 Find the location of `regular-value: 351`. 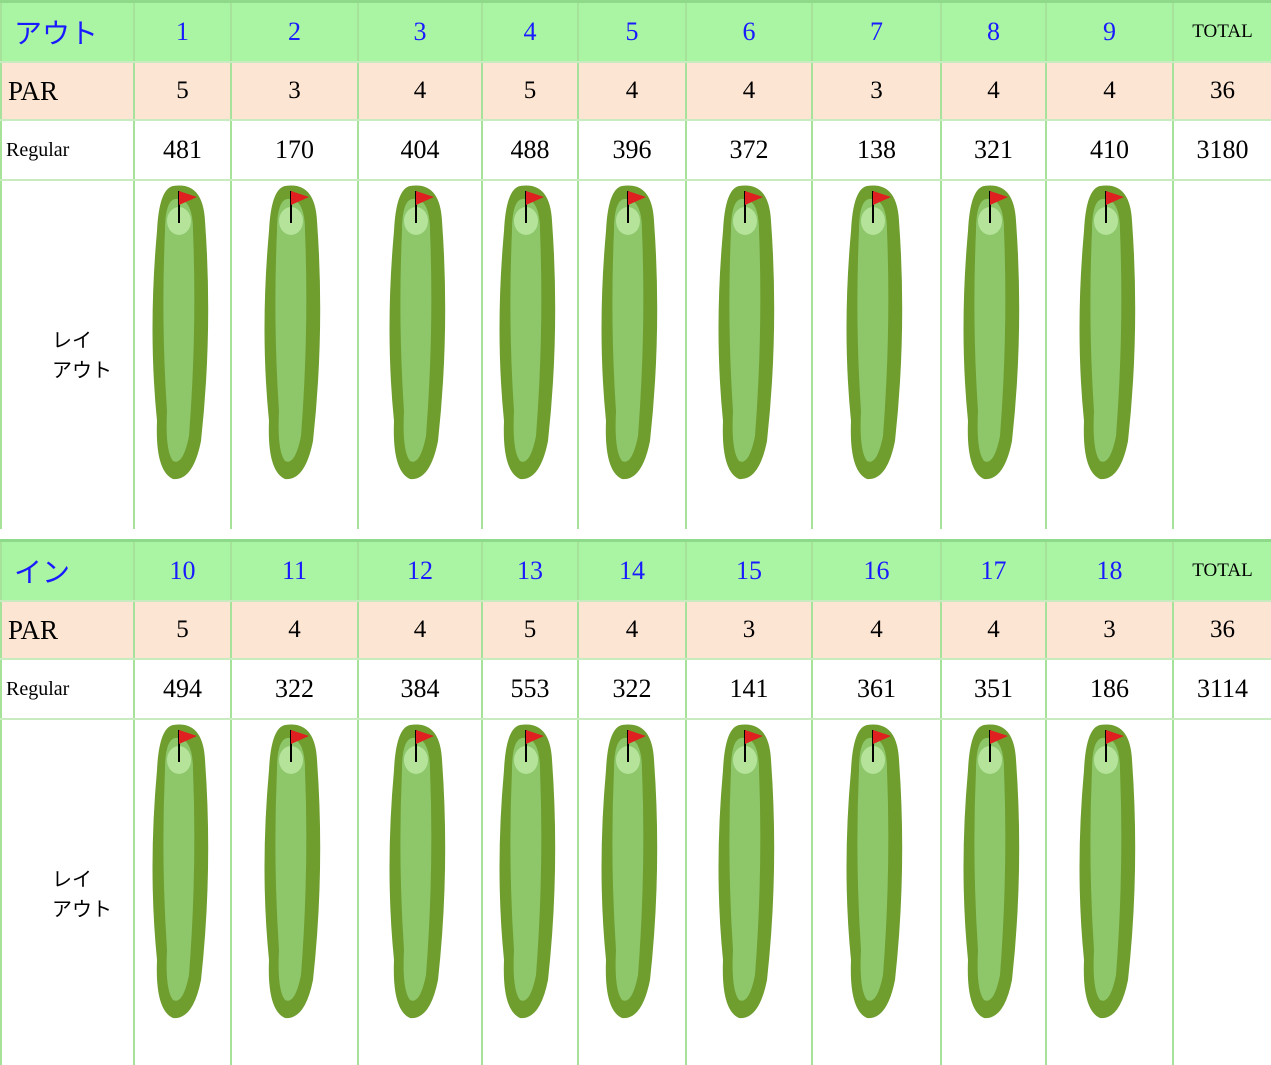

regular-value: 351 is located at coordinates (993, 689).